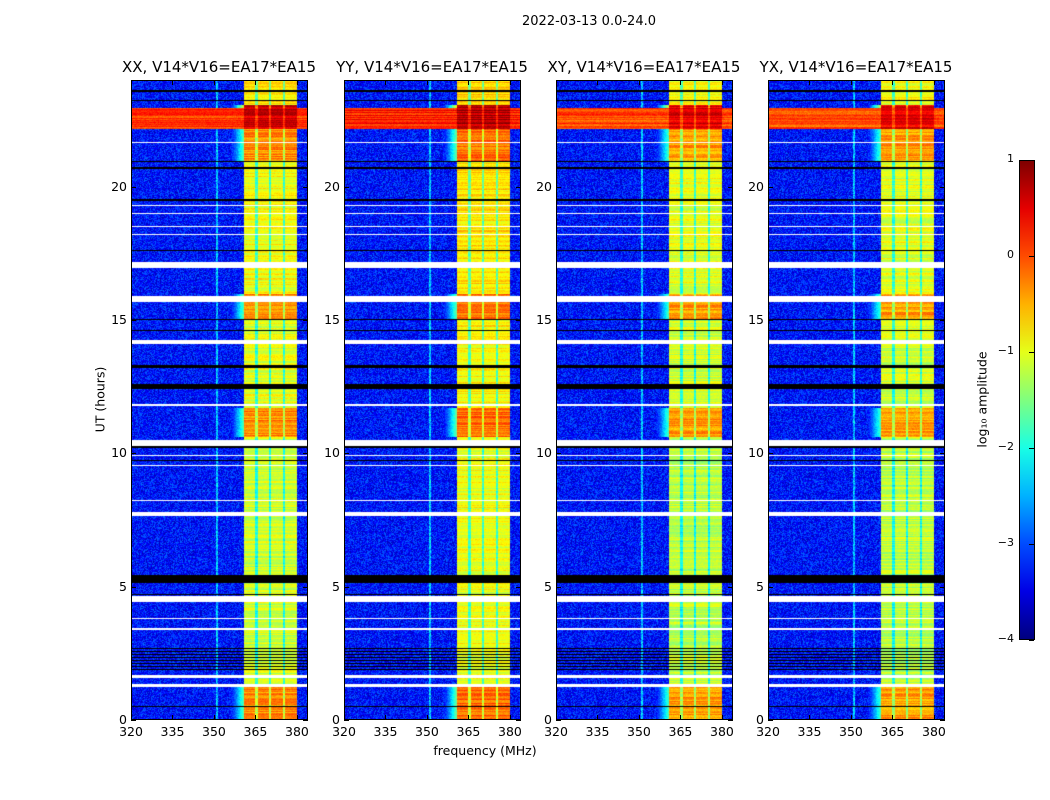 This screenshot has width=1050, height=800. What do you see at coordinates (1005, 542) in the screenshot?
I see `colorbar-tick-label: −3` at bounding box center [1005, 542].